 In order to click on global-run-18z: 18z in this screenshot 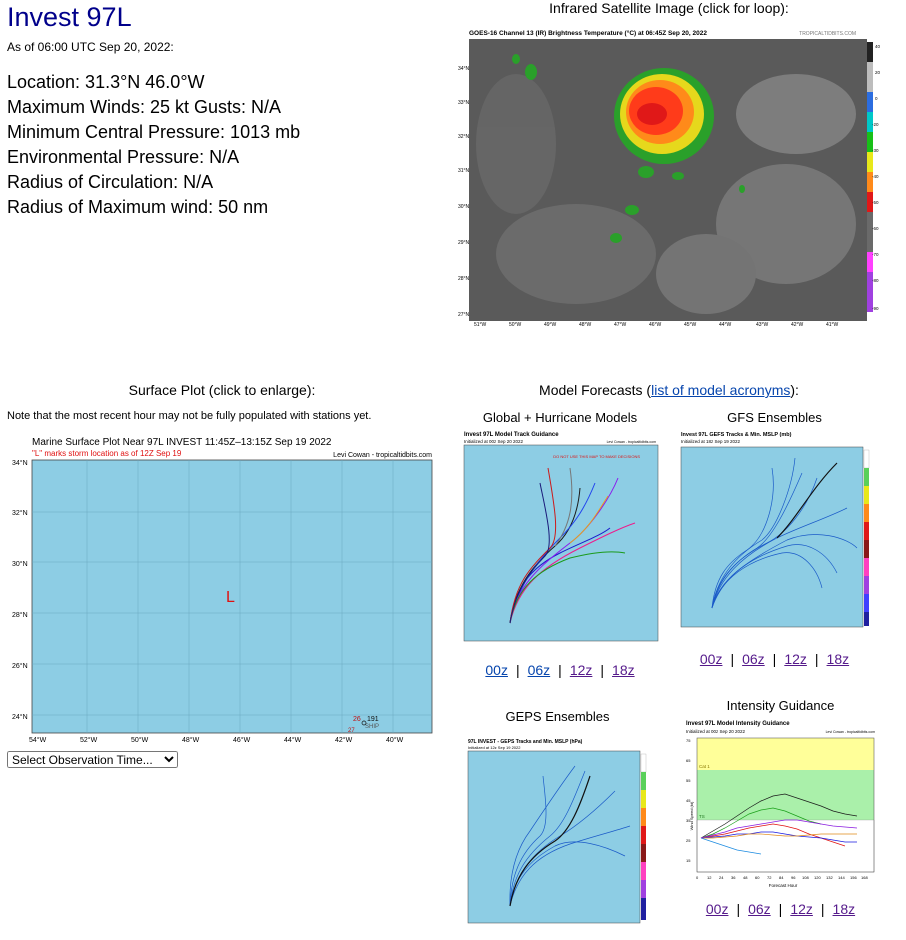, I will do `click(623, 670)`.